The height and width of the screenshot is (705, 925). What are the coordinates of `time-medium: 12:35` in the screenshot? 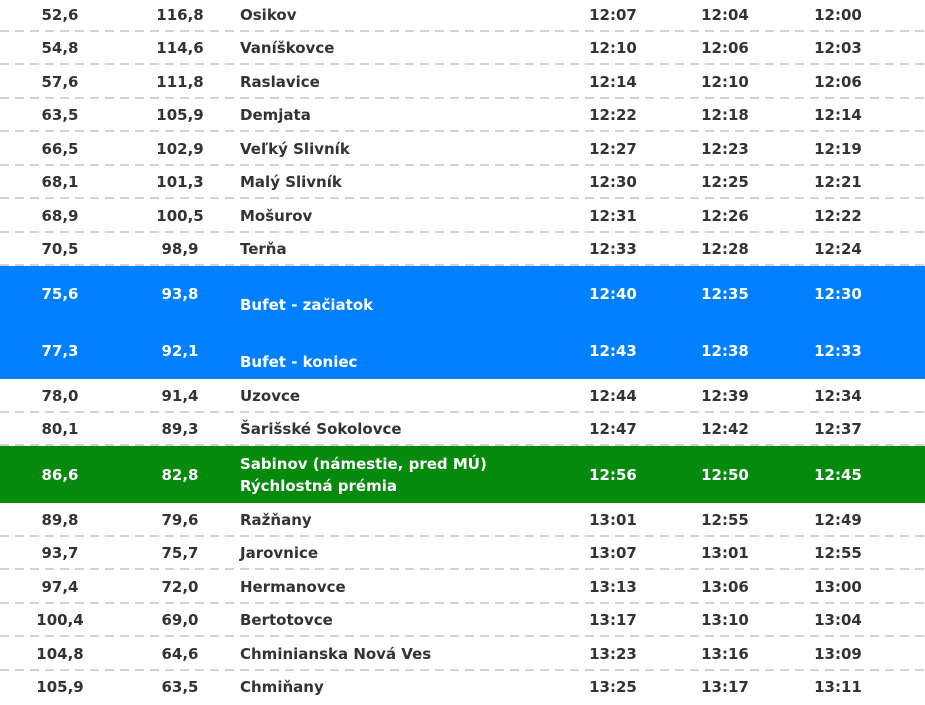 It's located at (725, 294).